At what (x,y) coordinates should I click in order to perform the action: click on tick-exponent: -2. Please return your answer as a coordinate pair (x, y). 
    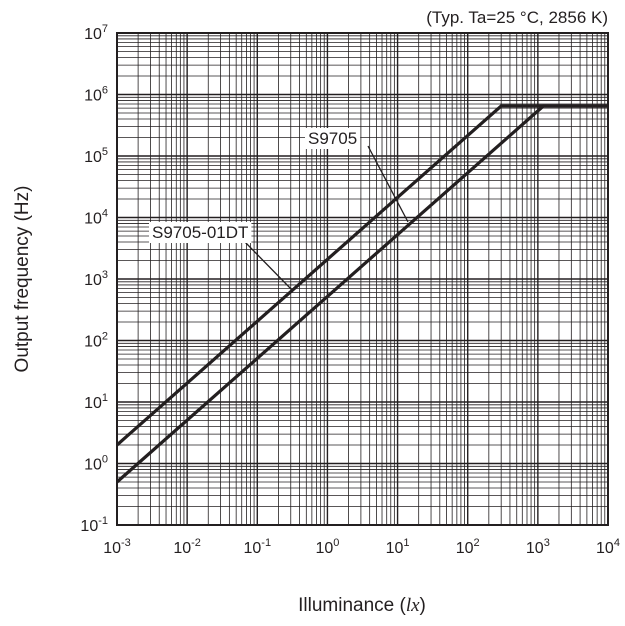
    Looking at the image, I should click on (196, 543).